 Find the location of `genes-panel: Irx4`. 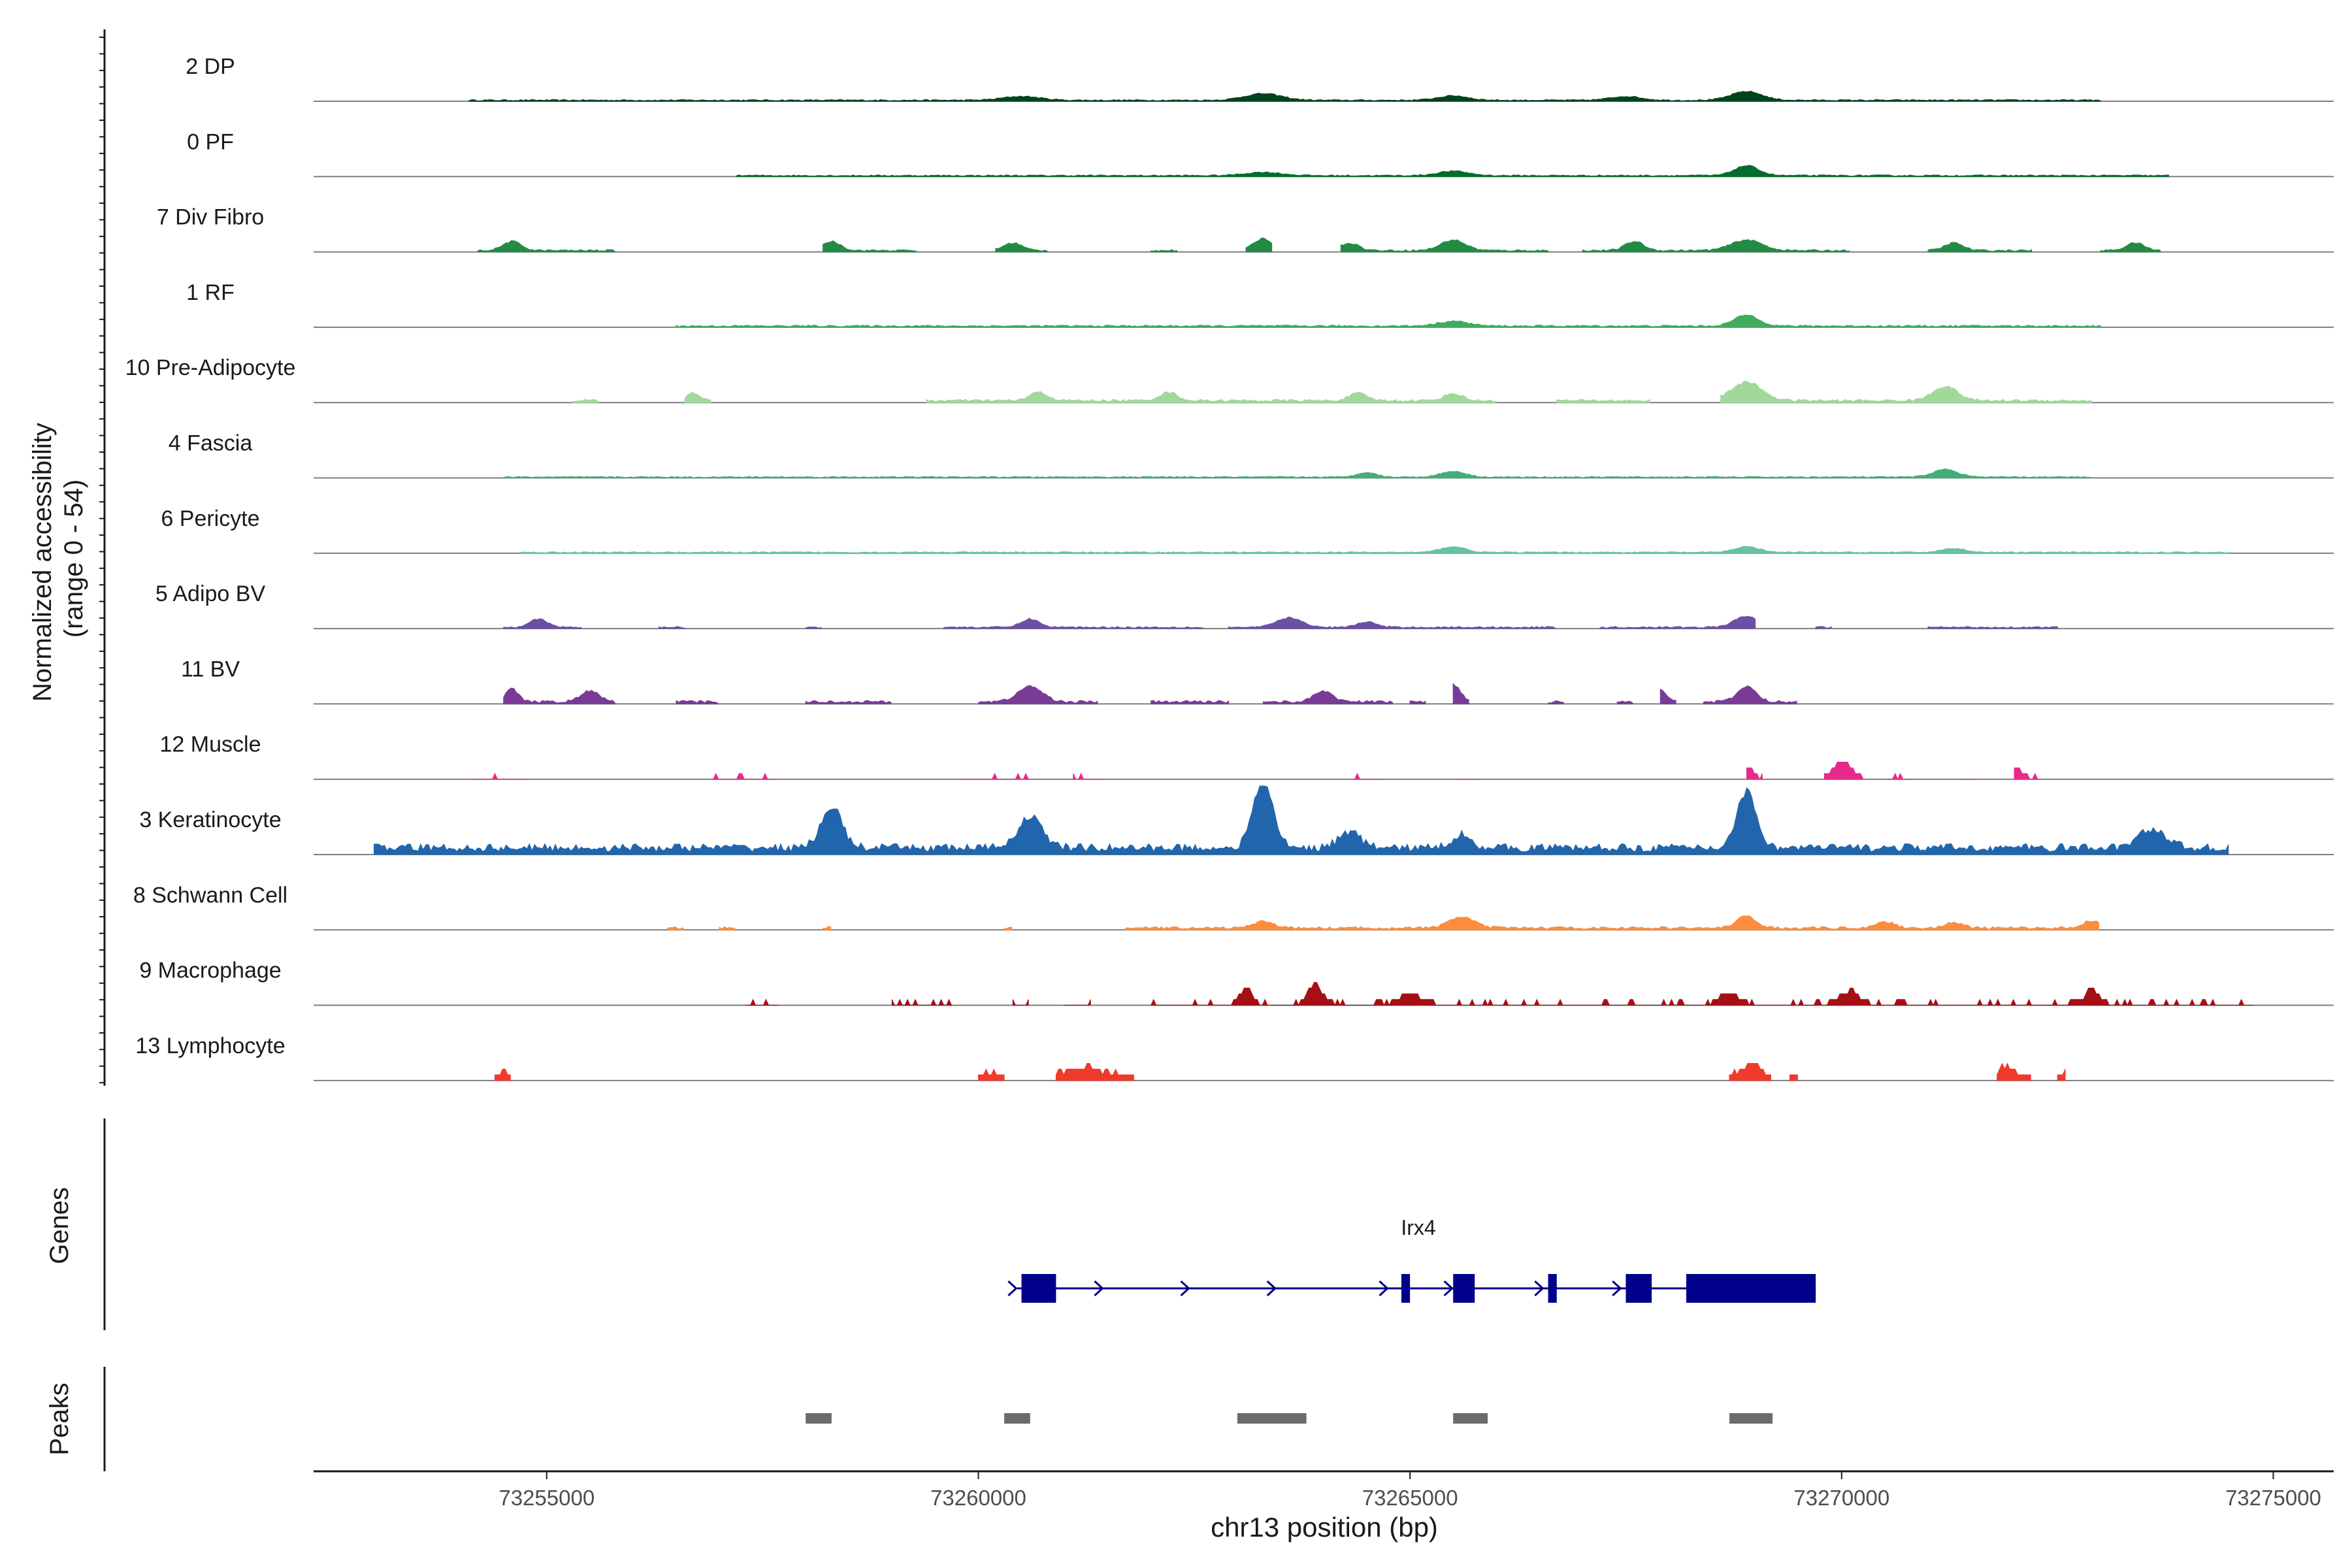

genes-panel: Irx4 is located at coordinates (959, 1224).